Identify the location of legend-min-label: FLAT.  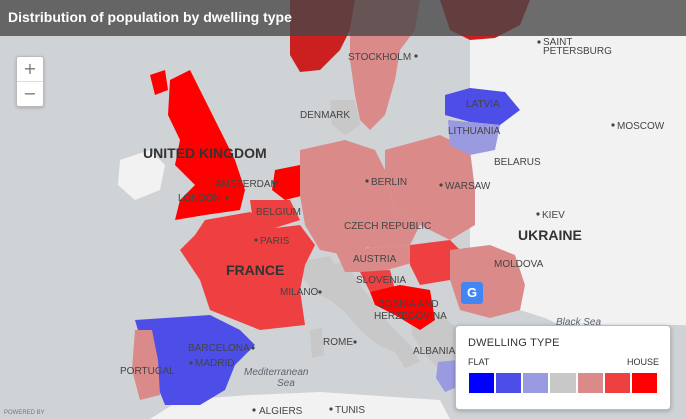
(479, 362).